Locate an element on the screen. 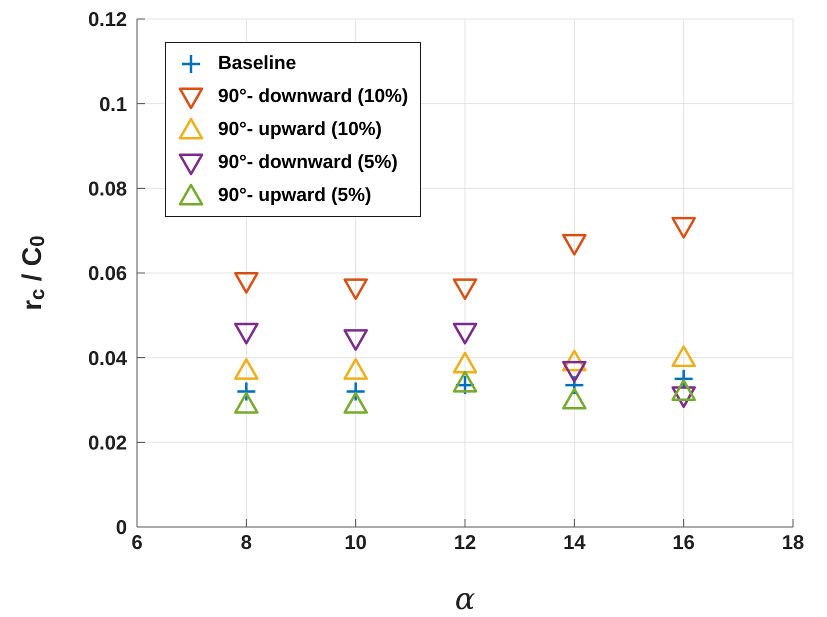 The image size is (827, 617). x-tick-label: 14 is located at coordinates (574, 543).